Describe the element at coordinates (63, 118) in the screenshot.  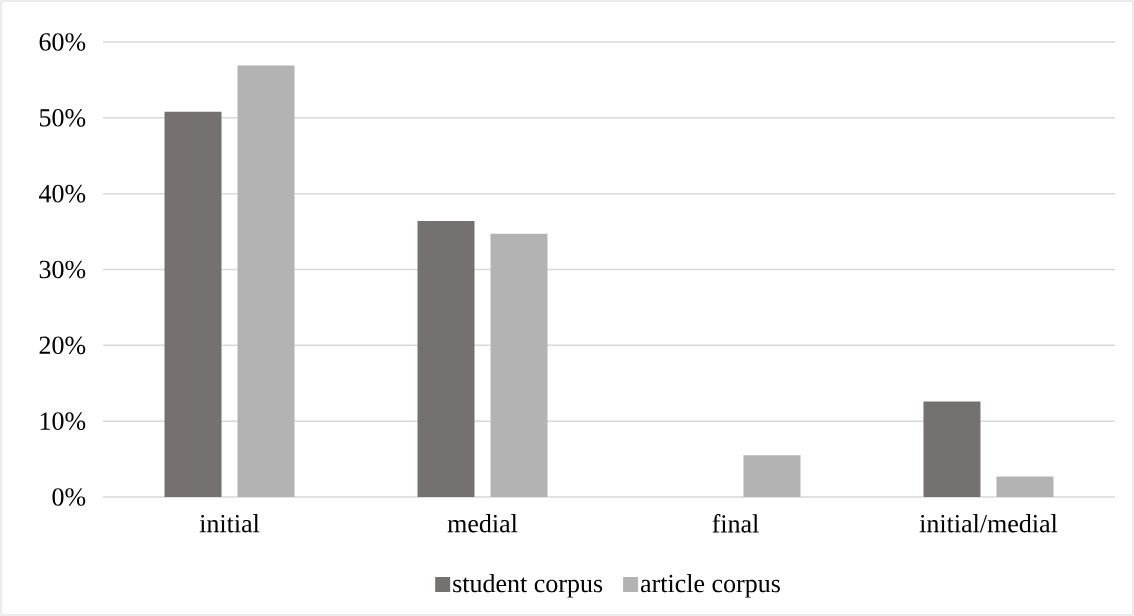
I see `y-tick-label: 50%` at that location.